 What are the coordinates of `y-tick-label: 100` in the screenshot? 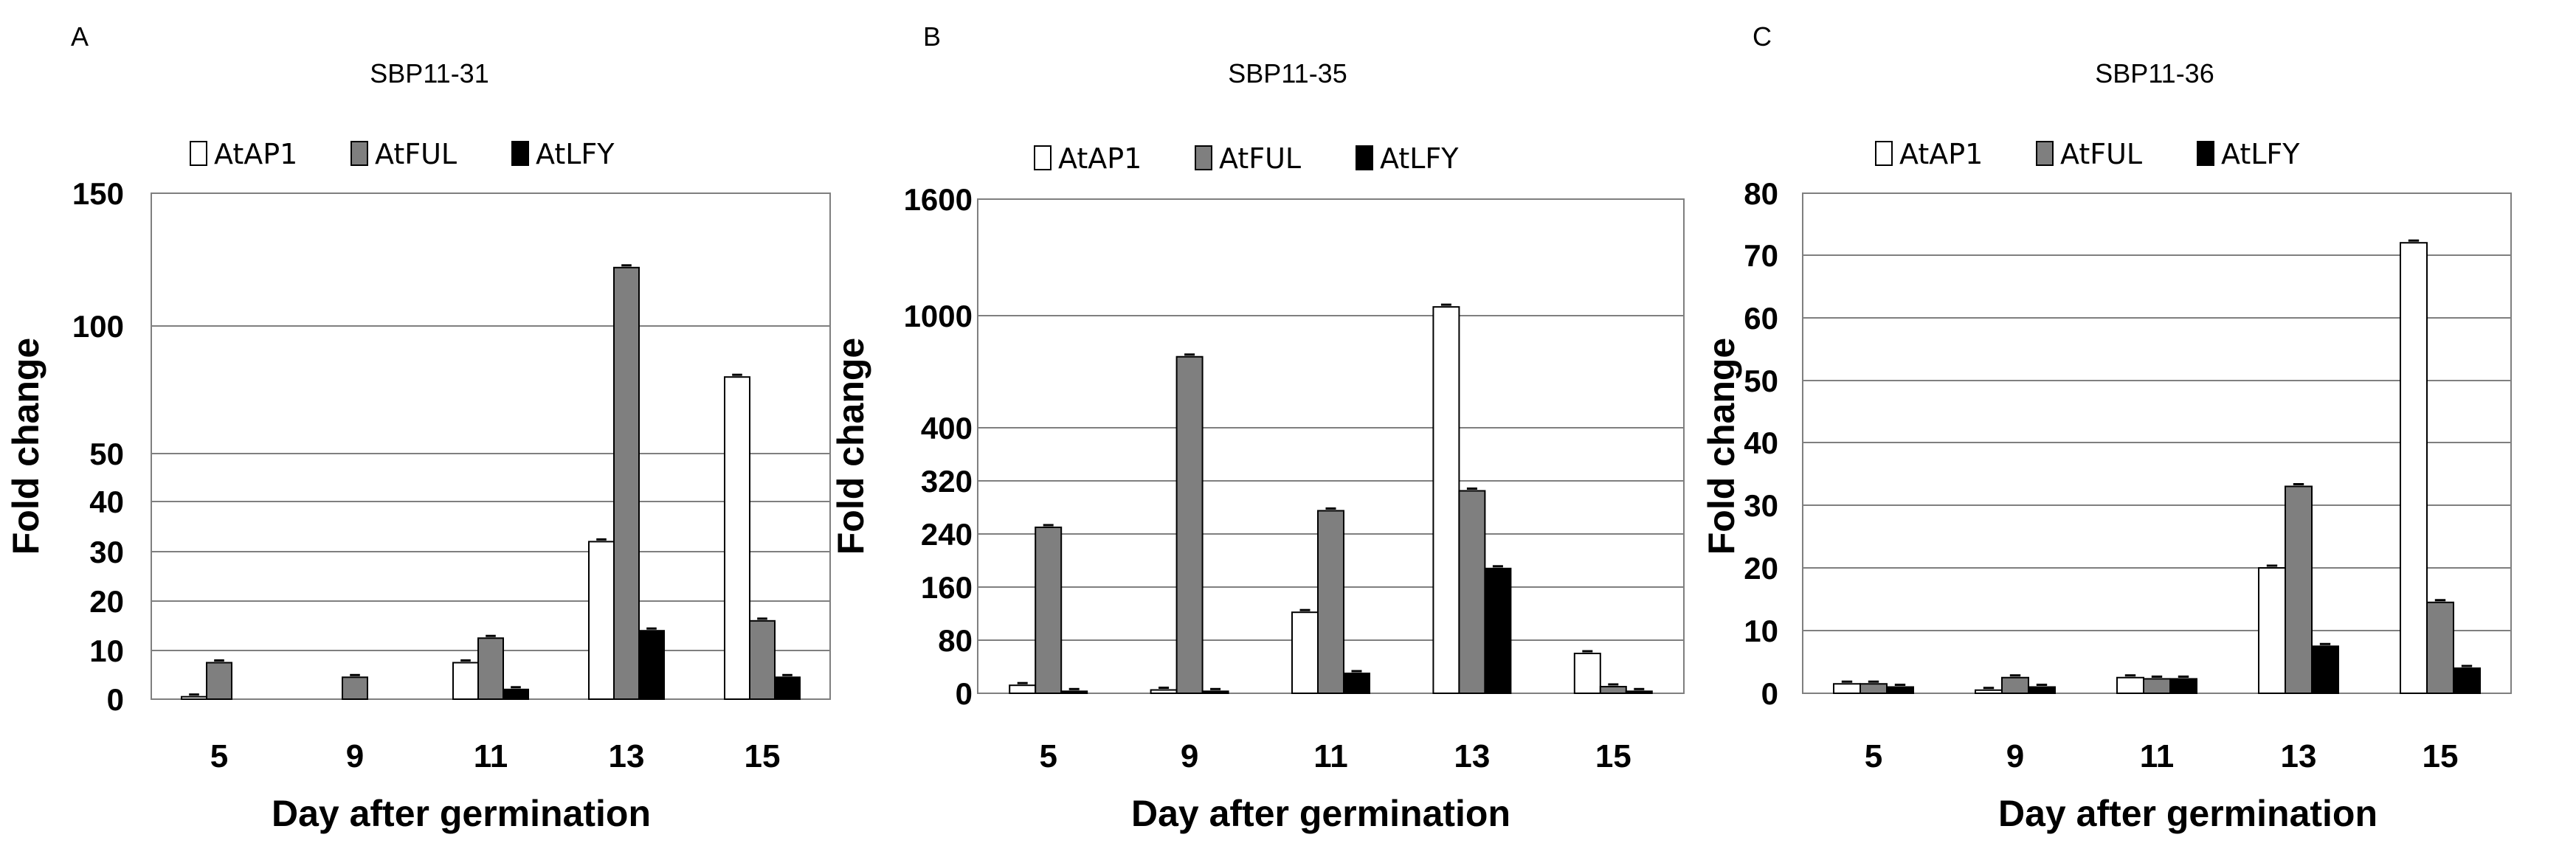 It's located at (98, 327).